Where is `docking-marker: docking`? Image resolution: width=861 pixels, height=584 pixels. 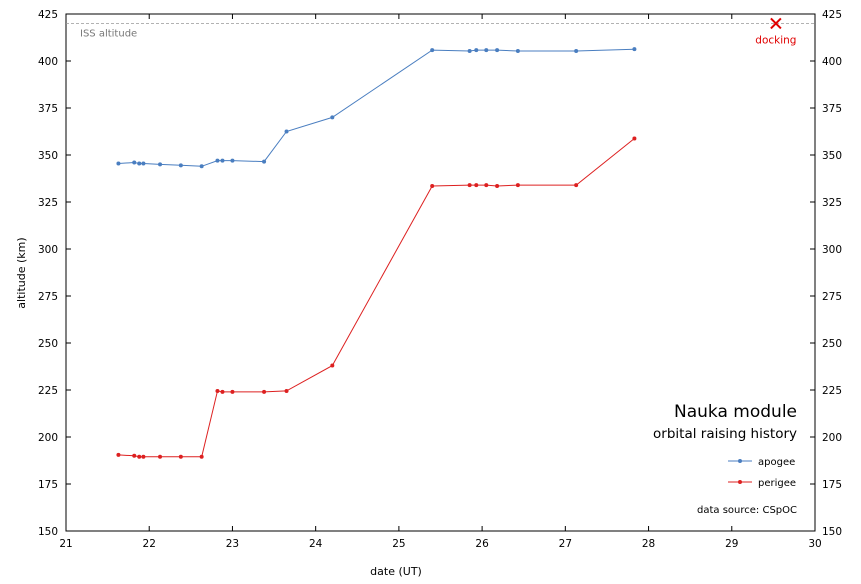
docking-marker: docking is located at coordinates (775, 31).